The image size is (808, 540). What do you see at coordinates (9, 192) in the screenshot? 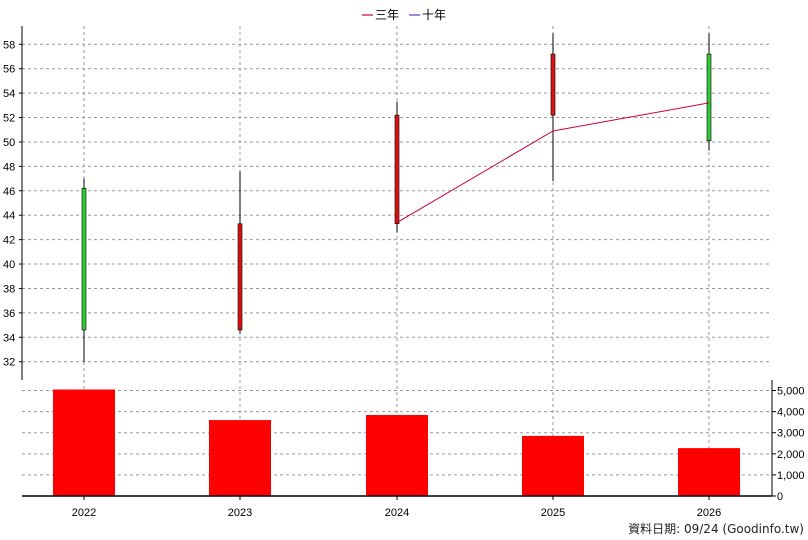
I see `price-tick-label: 46` at bounding box center [9, 192].